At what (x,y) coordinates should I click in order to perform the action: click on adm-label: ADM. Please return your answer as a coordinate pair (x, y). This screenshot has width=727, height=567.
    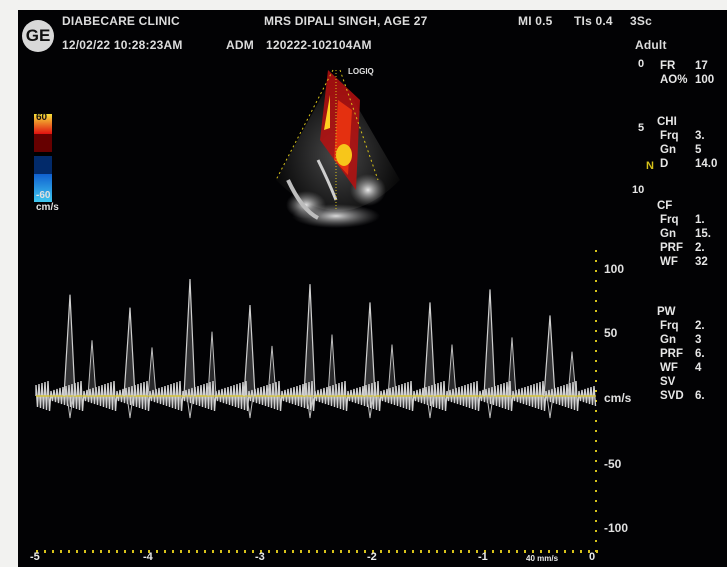
    Looking at the image, I should click on (240, 45).